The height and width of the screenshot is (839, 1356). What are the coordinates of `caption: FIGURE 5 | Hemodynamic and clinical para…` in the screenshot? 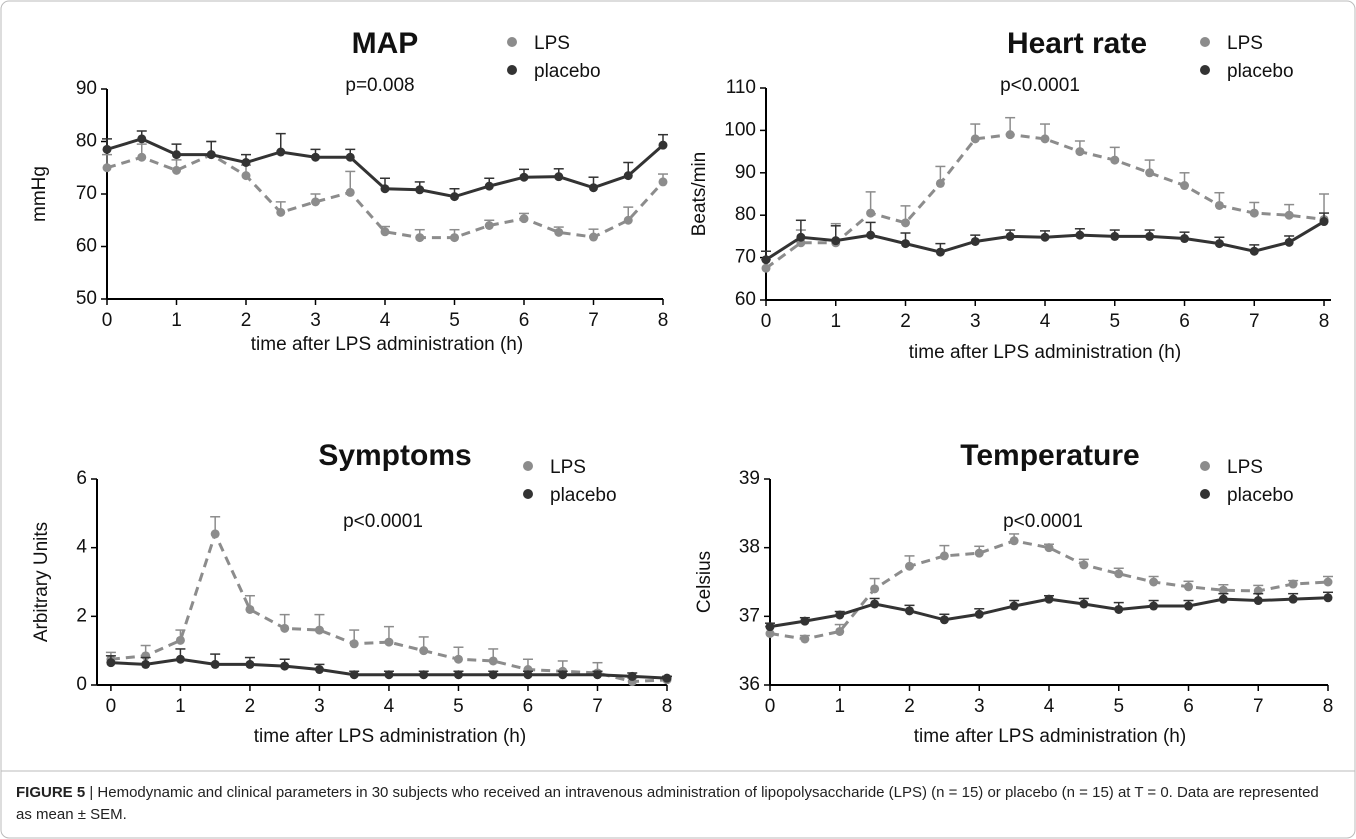 It's located at (676, 804).